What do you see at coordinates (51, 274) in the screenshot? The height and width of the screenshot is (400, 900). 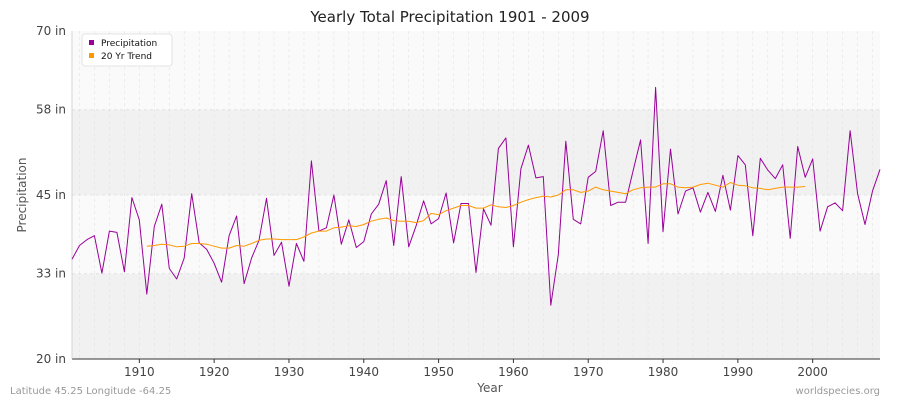 I see `y-tick-label: 33 in` at bounding box center [51, 274].